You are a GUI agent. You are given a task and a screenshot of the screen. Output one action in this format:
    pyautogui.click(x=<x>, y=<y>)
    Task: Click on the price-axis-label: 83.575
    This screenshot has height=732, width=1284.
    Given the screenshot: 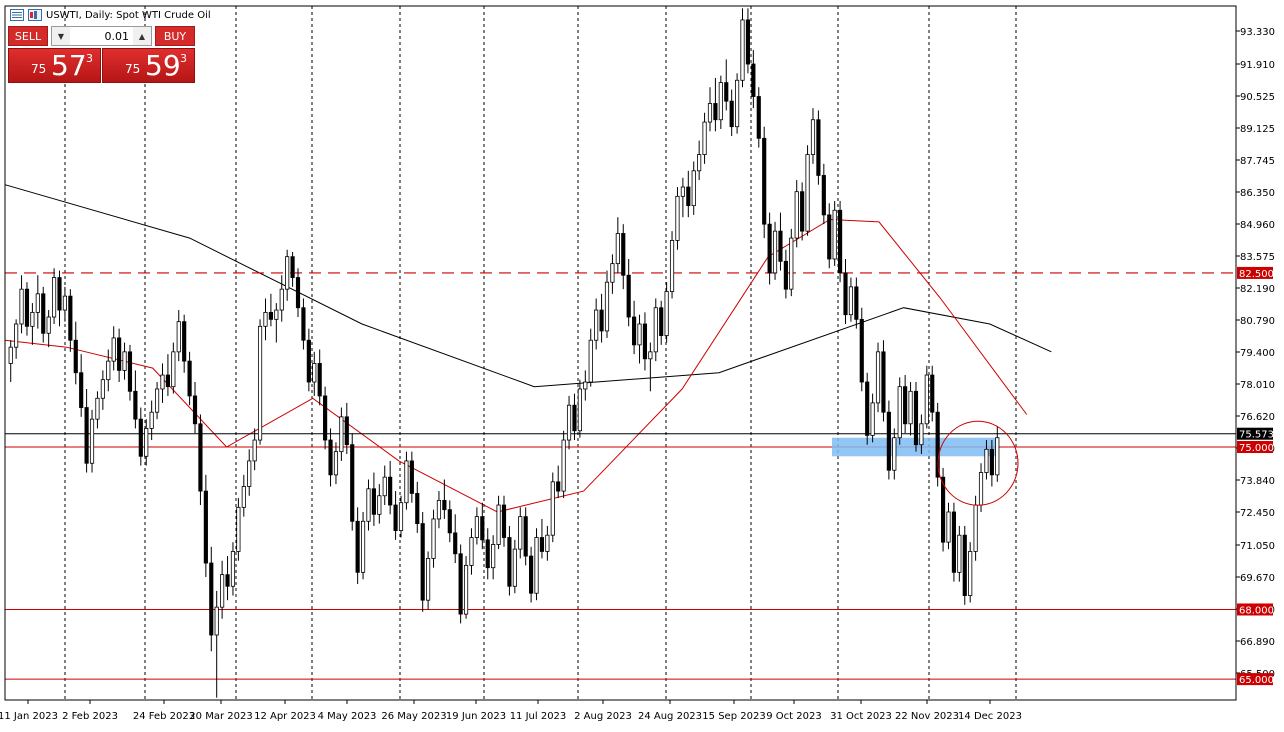 What is the action you would take?
    pyautogui.click(x=1257, y=257)
    